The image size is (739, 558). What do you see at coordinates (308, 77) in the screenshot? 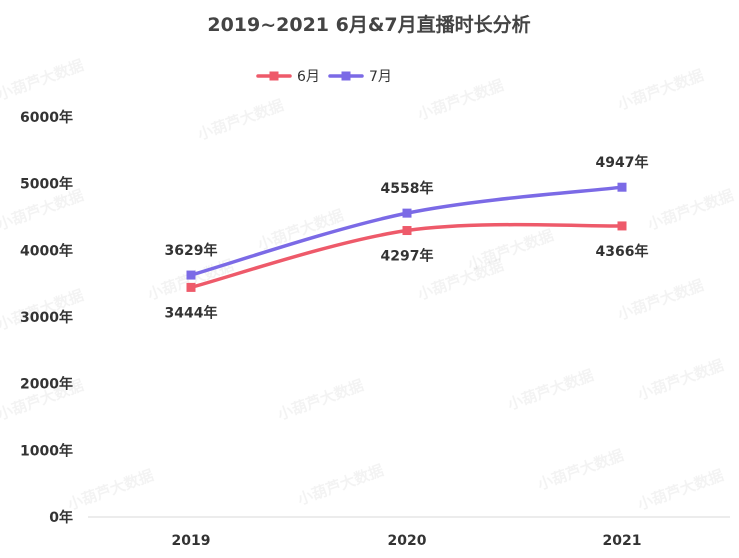
I see `legend-label-6月: 6月` at bounding box center [308, 77].